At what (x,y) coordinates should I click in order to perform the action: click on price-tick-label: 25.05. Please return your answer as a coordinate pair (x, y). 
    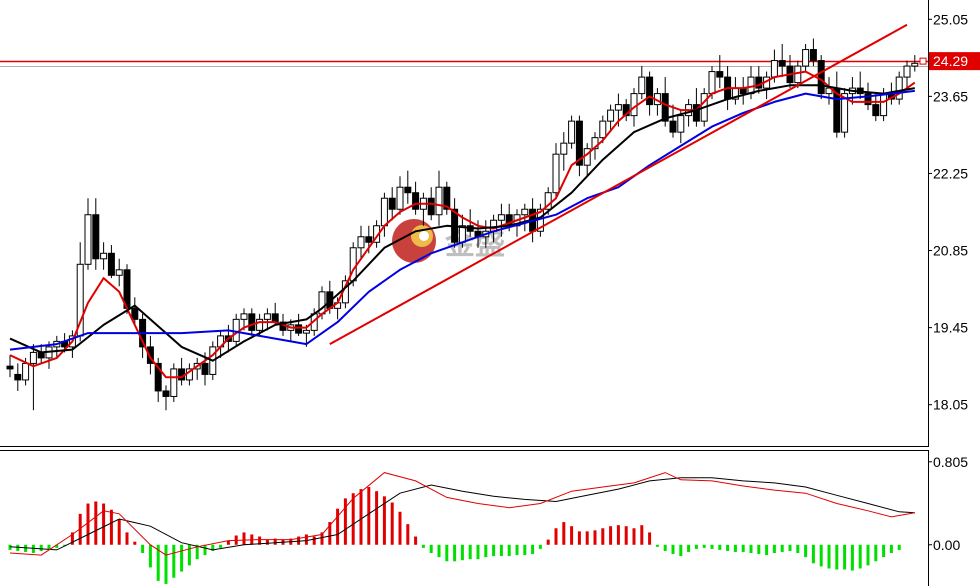
    Looking at the image, I should click on (950, 19).